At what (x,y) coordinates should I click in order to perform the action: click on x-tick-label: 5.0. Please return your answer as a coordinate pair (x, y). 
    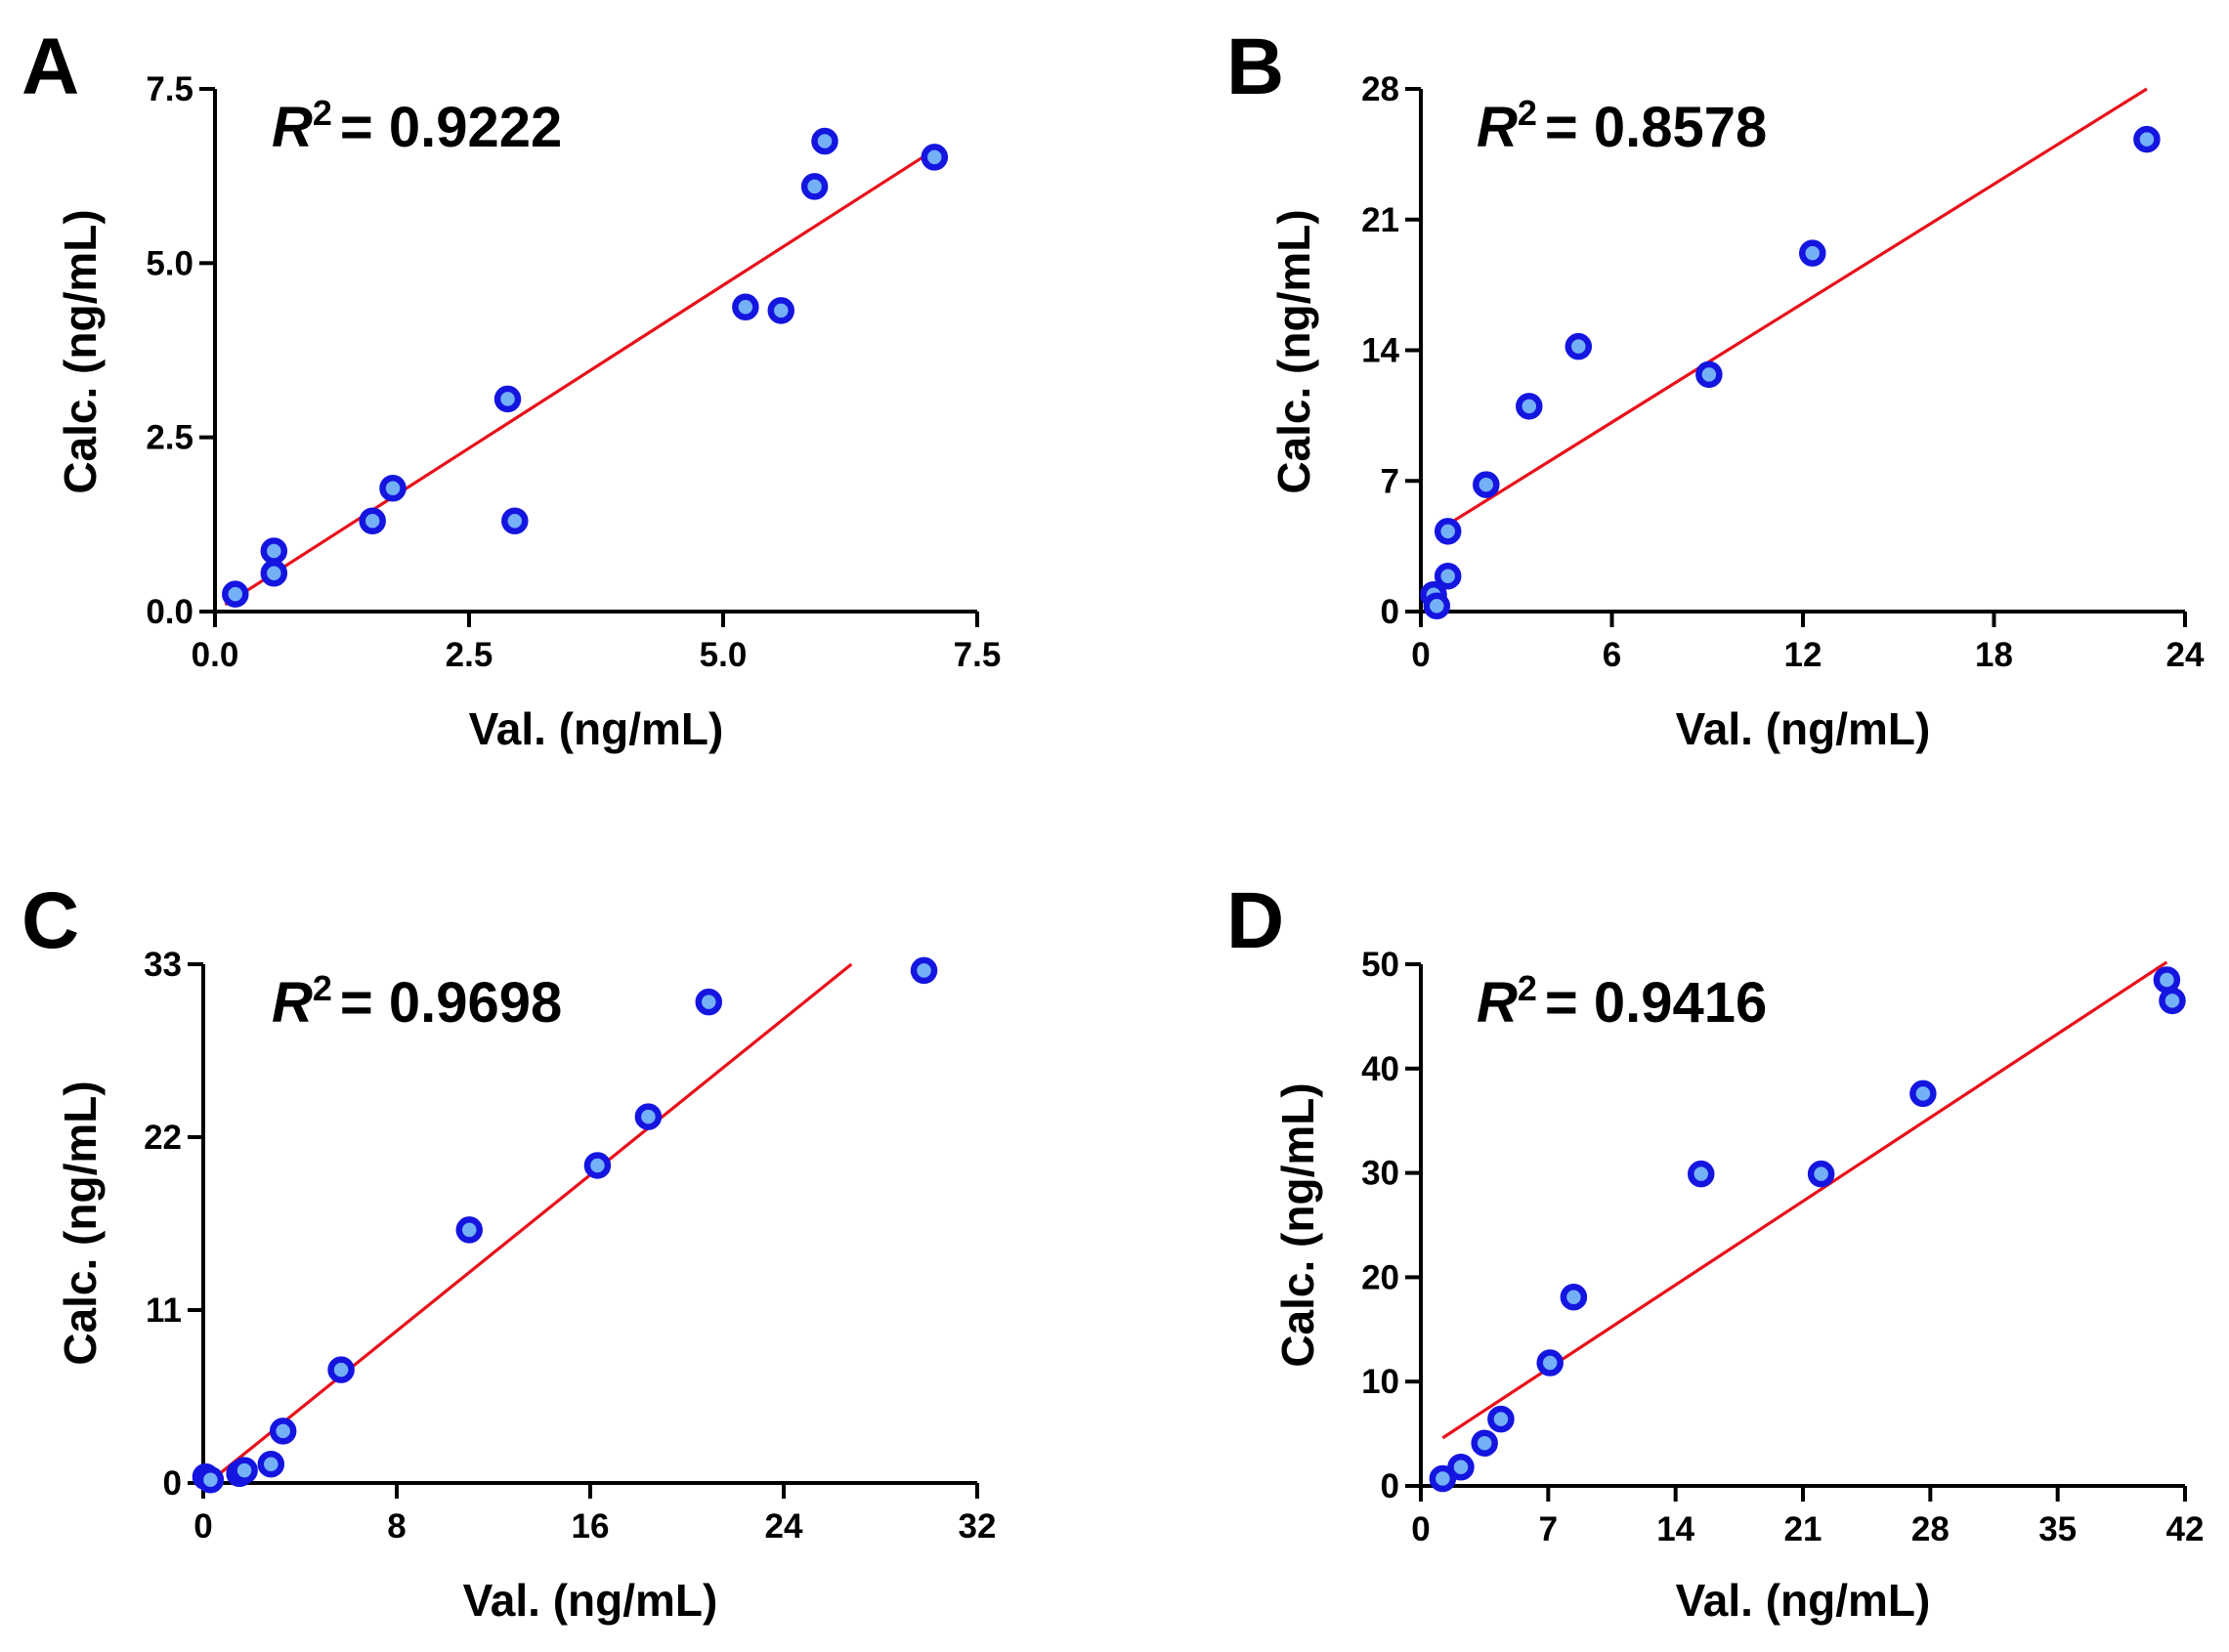
    Looking at the image, I should click on (724, 655).